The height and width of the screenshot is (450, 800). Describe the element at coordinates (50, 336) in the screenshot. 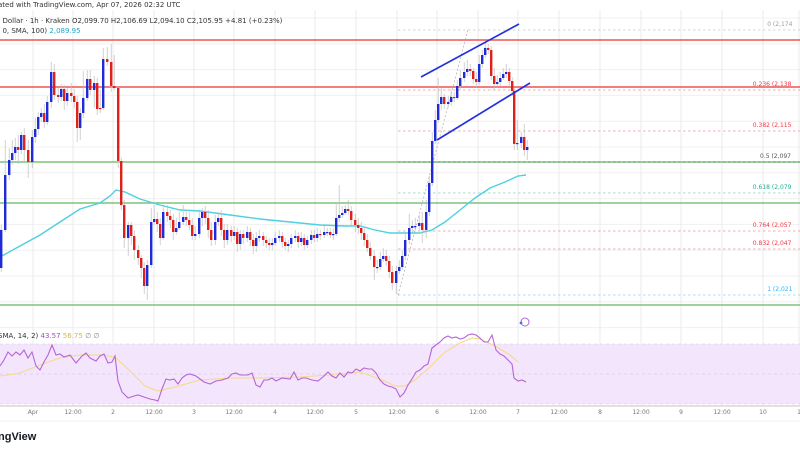

I see `rsi-value: 43.57` at that location.